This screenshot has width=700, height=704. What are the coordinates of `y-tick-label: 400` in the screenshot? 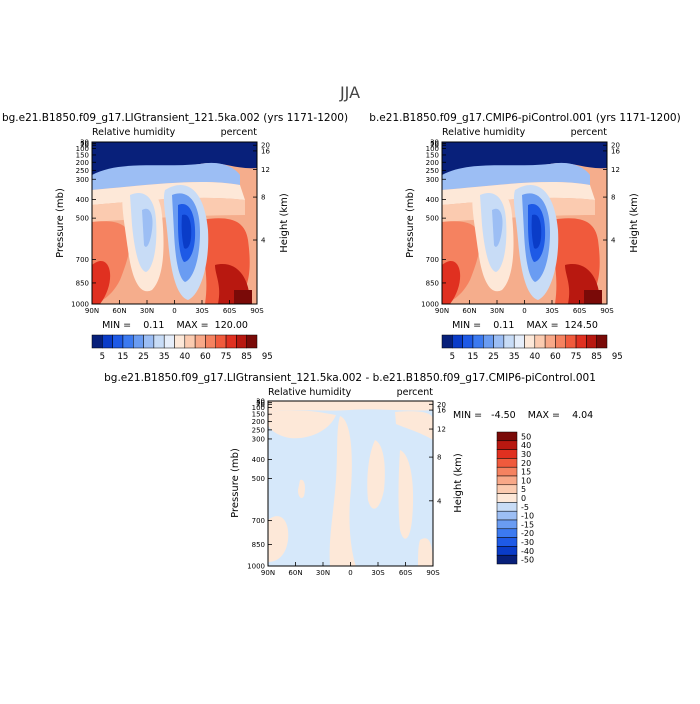 It's located at (82, 200).